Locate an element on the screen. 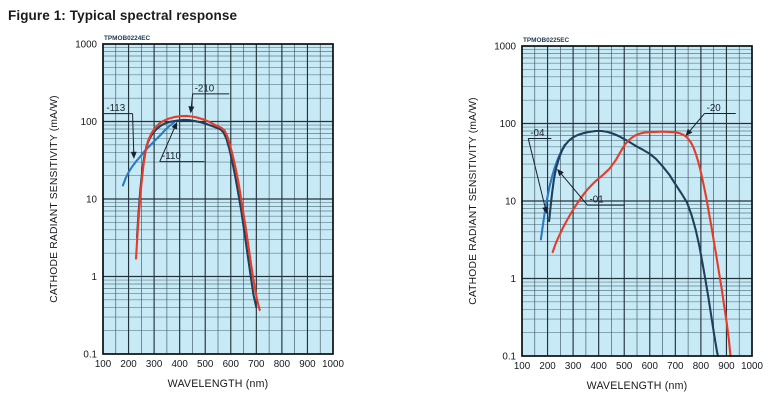 The width and height of the screenshot is (775, 404). curve-label-110: -110 is located at coordinates (182, 142).